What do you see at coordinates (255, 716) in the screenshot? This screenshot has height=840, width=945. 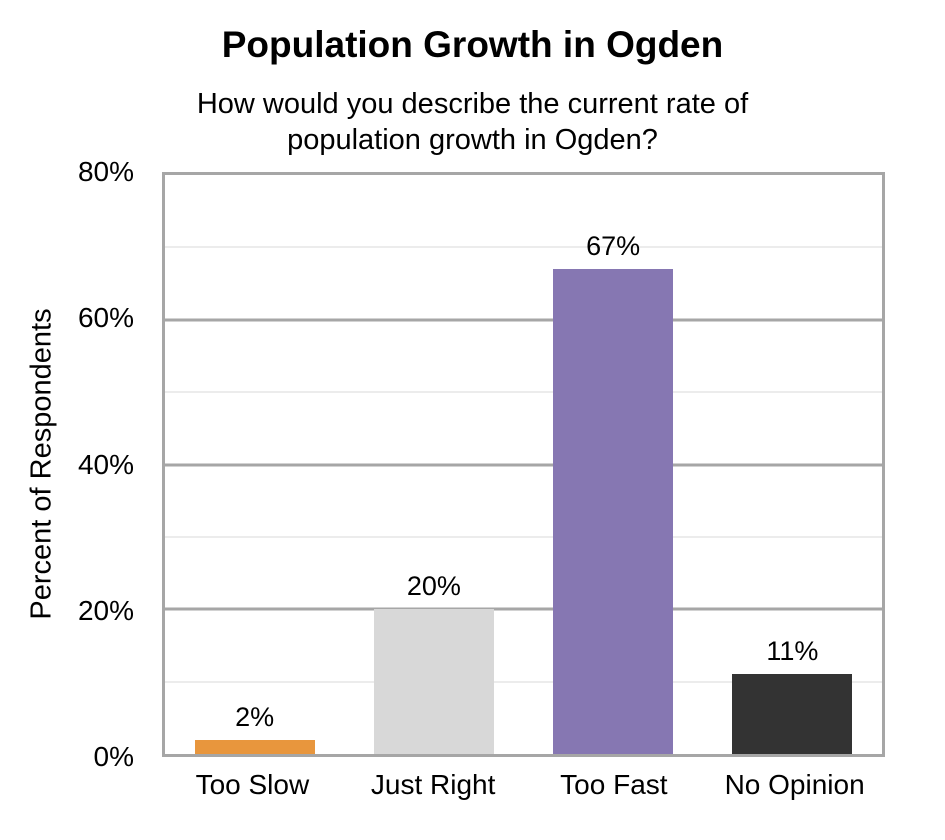 I see `bar-value-label-too-slow: 2%` at bounding box center [255, 716].